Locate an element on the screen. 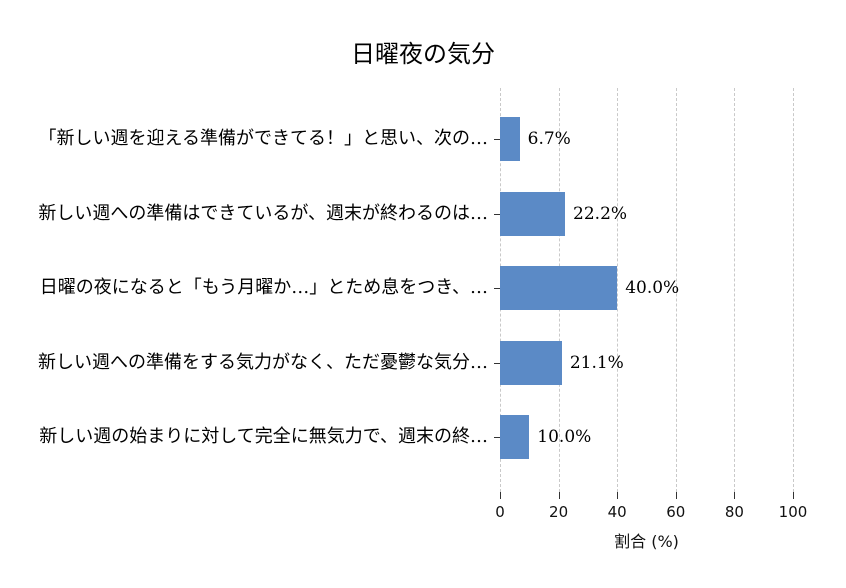 This screenshot has width=846, height=588. x-axis-label: 割合 (%) is located at coordinates (646, 541).